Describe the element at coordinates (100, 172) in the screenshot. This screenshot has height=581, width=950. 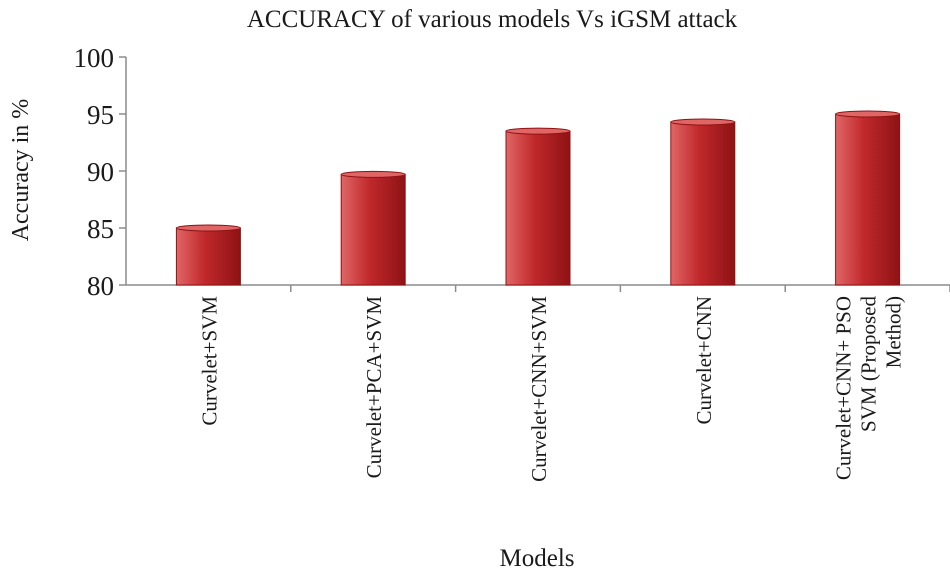
I see `y-tick-label: 90` at that location.